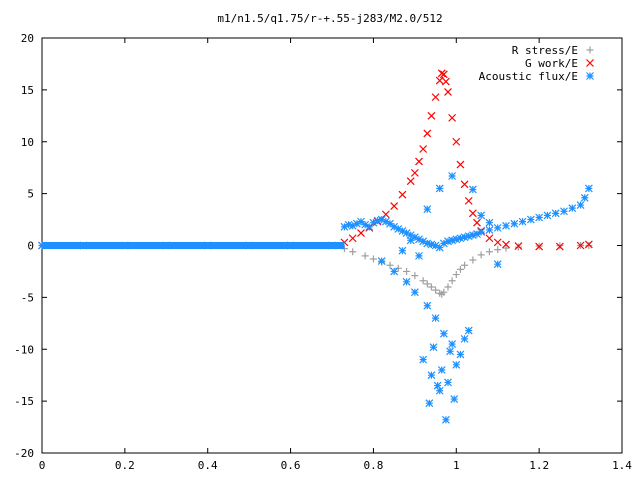  I want to click on x-tick-label: 1, so click(456, 465).